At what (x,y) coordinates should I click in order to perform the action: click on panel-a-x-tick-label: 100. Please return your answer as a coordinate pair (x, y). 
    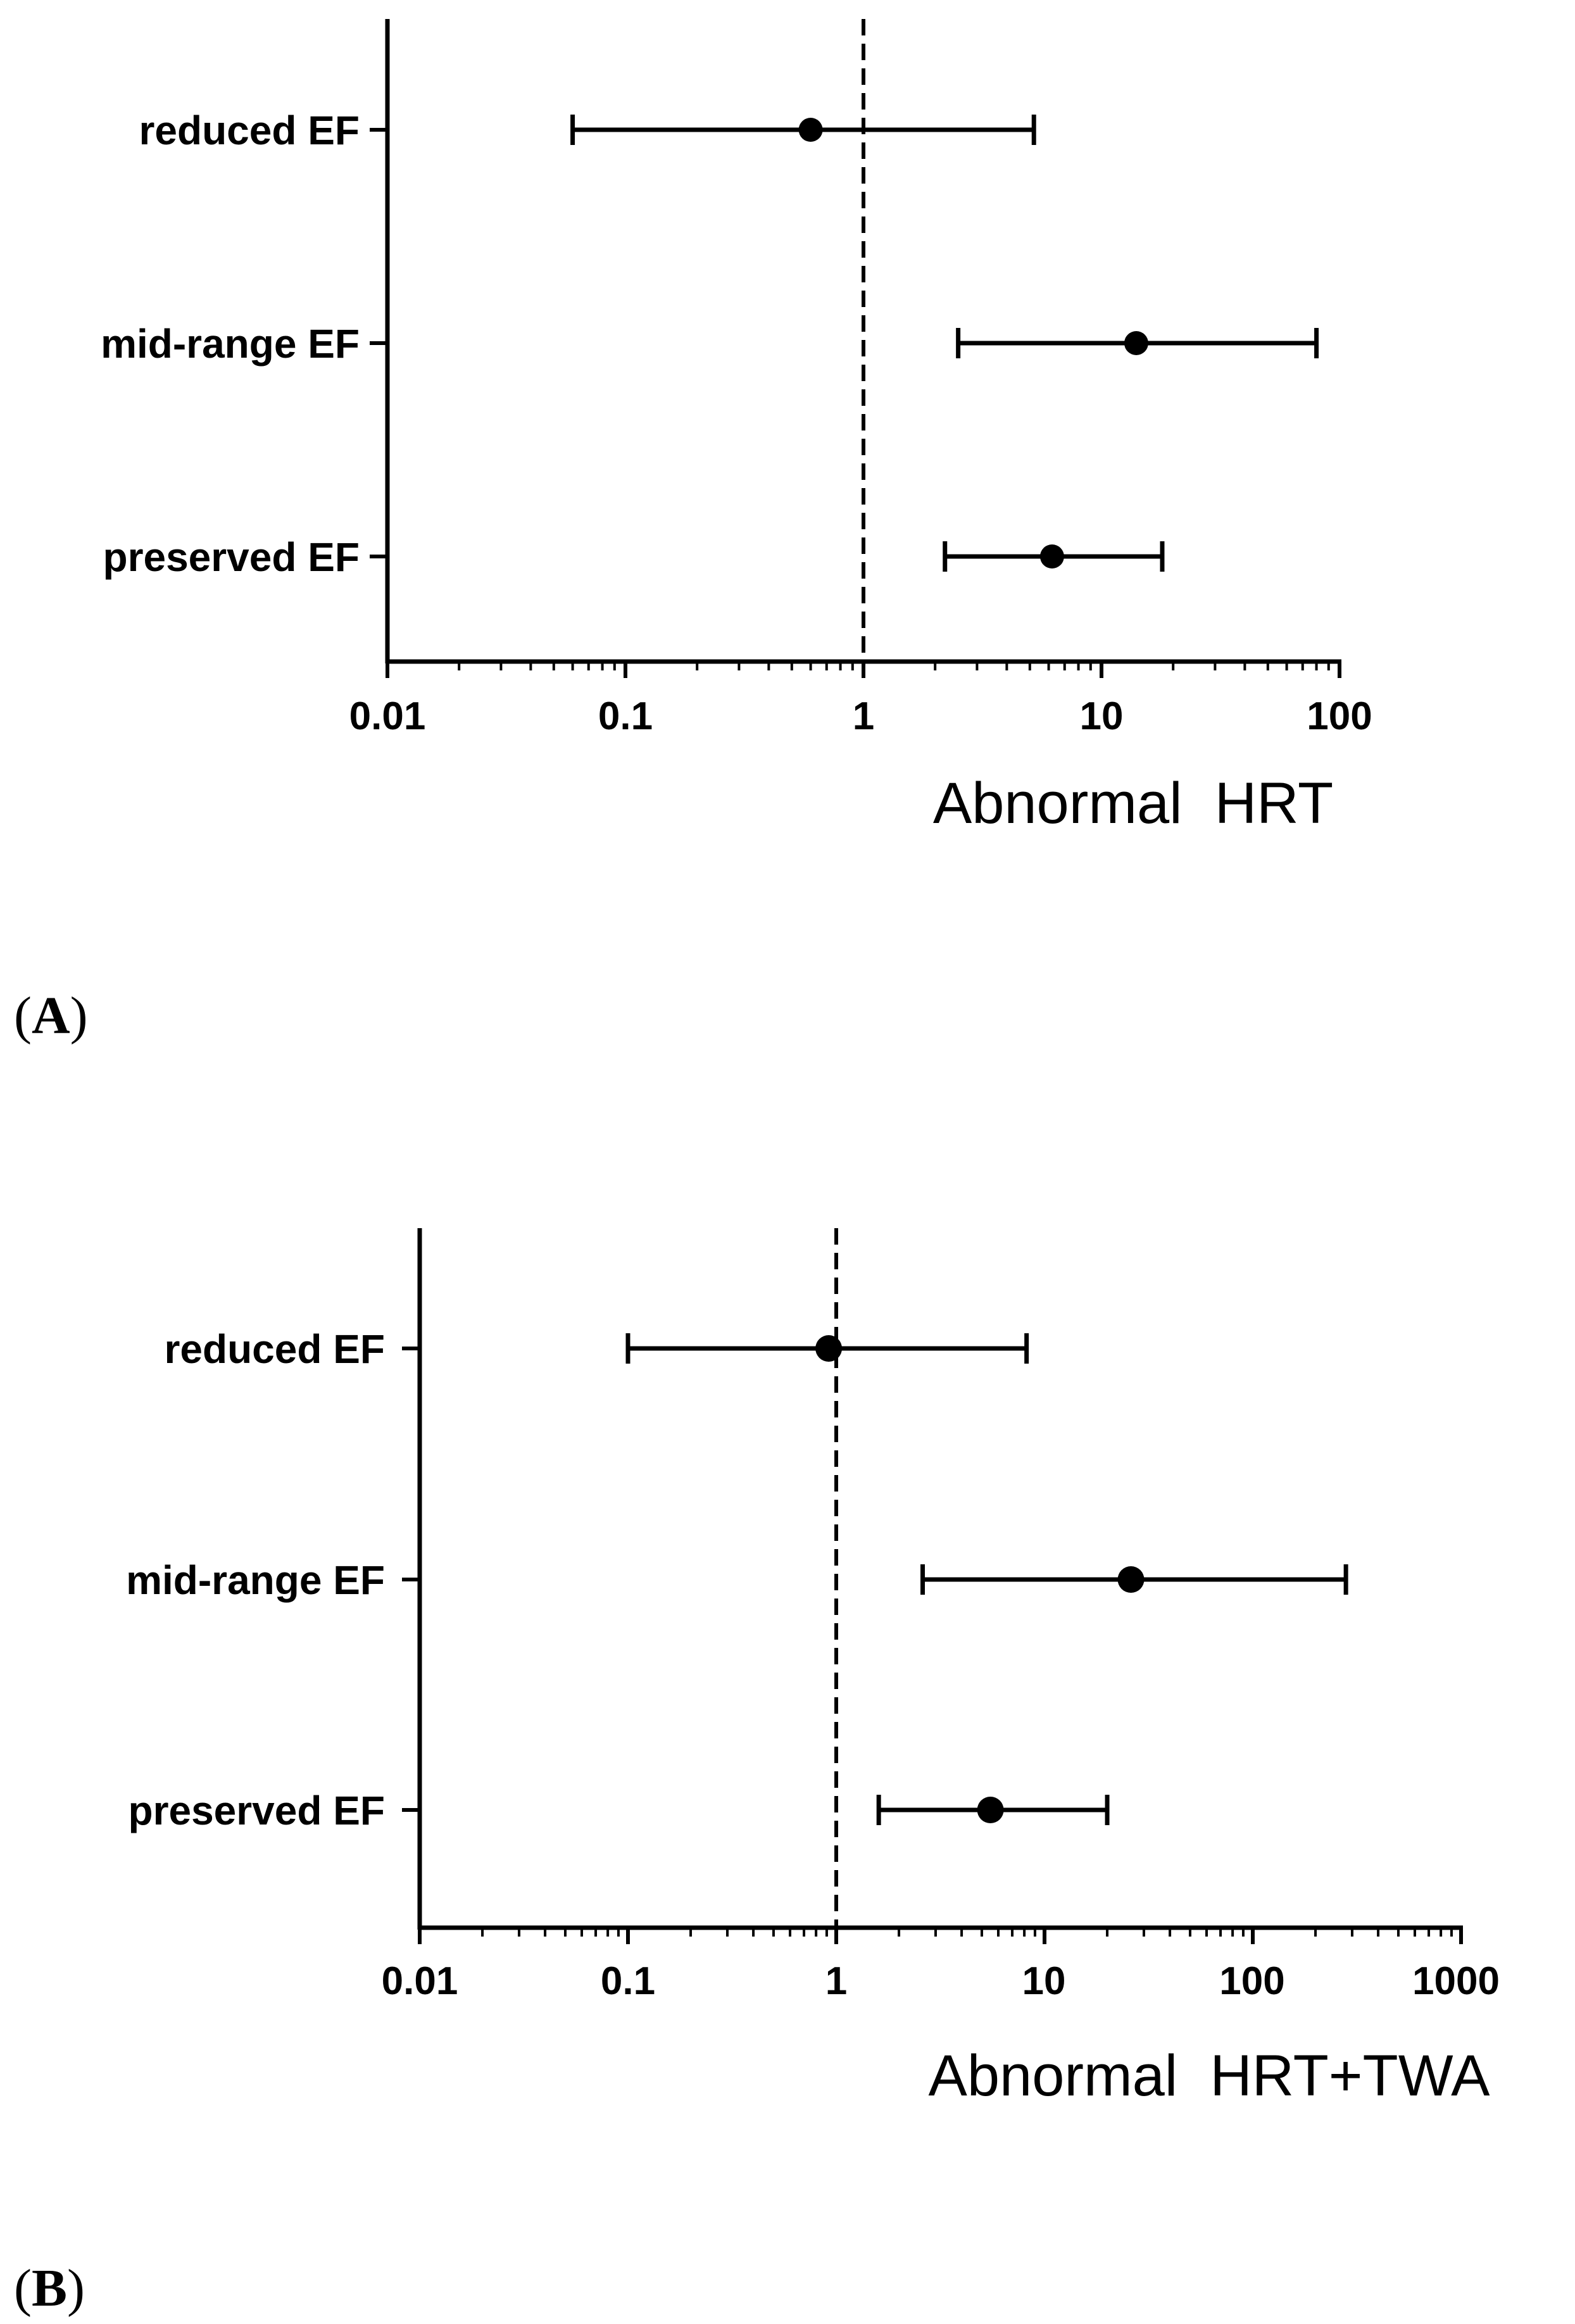
    Looking at the image, I should click on (1339, 716).